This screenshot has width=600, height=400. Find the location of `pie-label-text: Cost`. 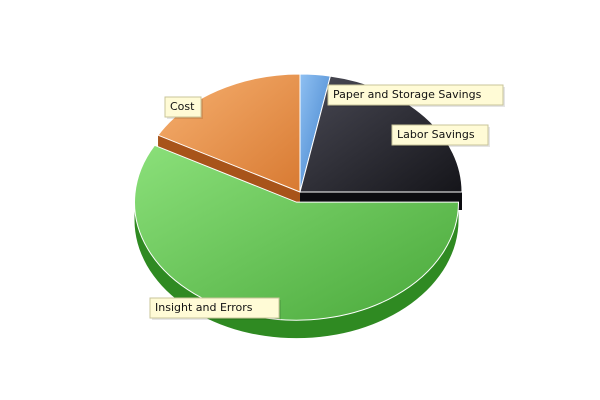

pie-label-text: Cost is located at coordinates (182, 106).